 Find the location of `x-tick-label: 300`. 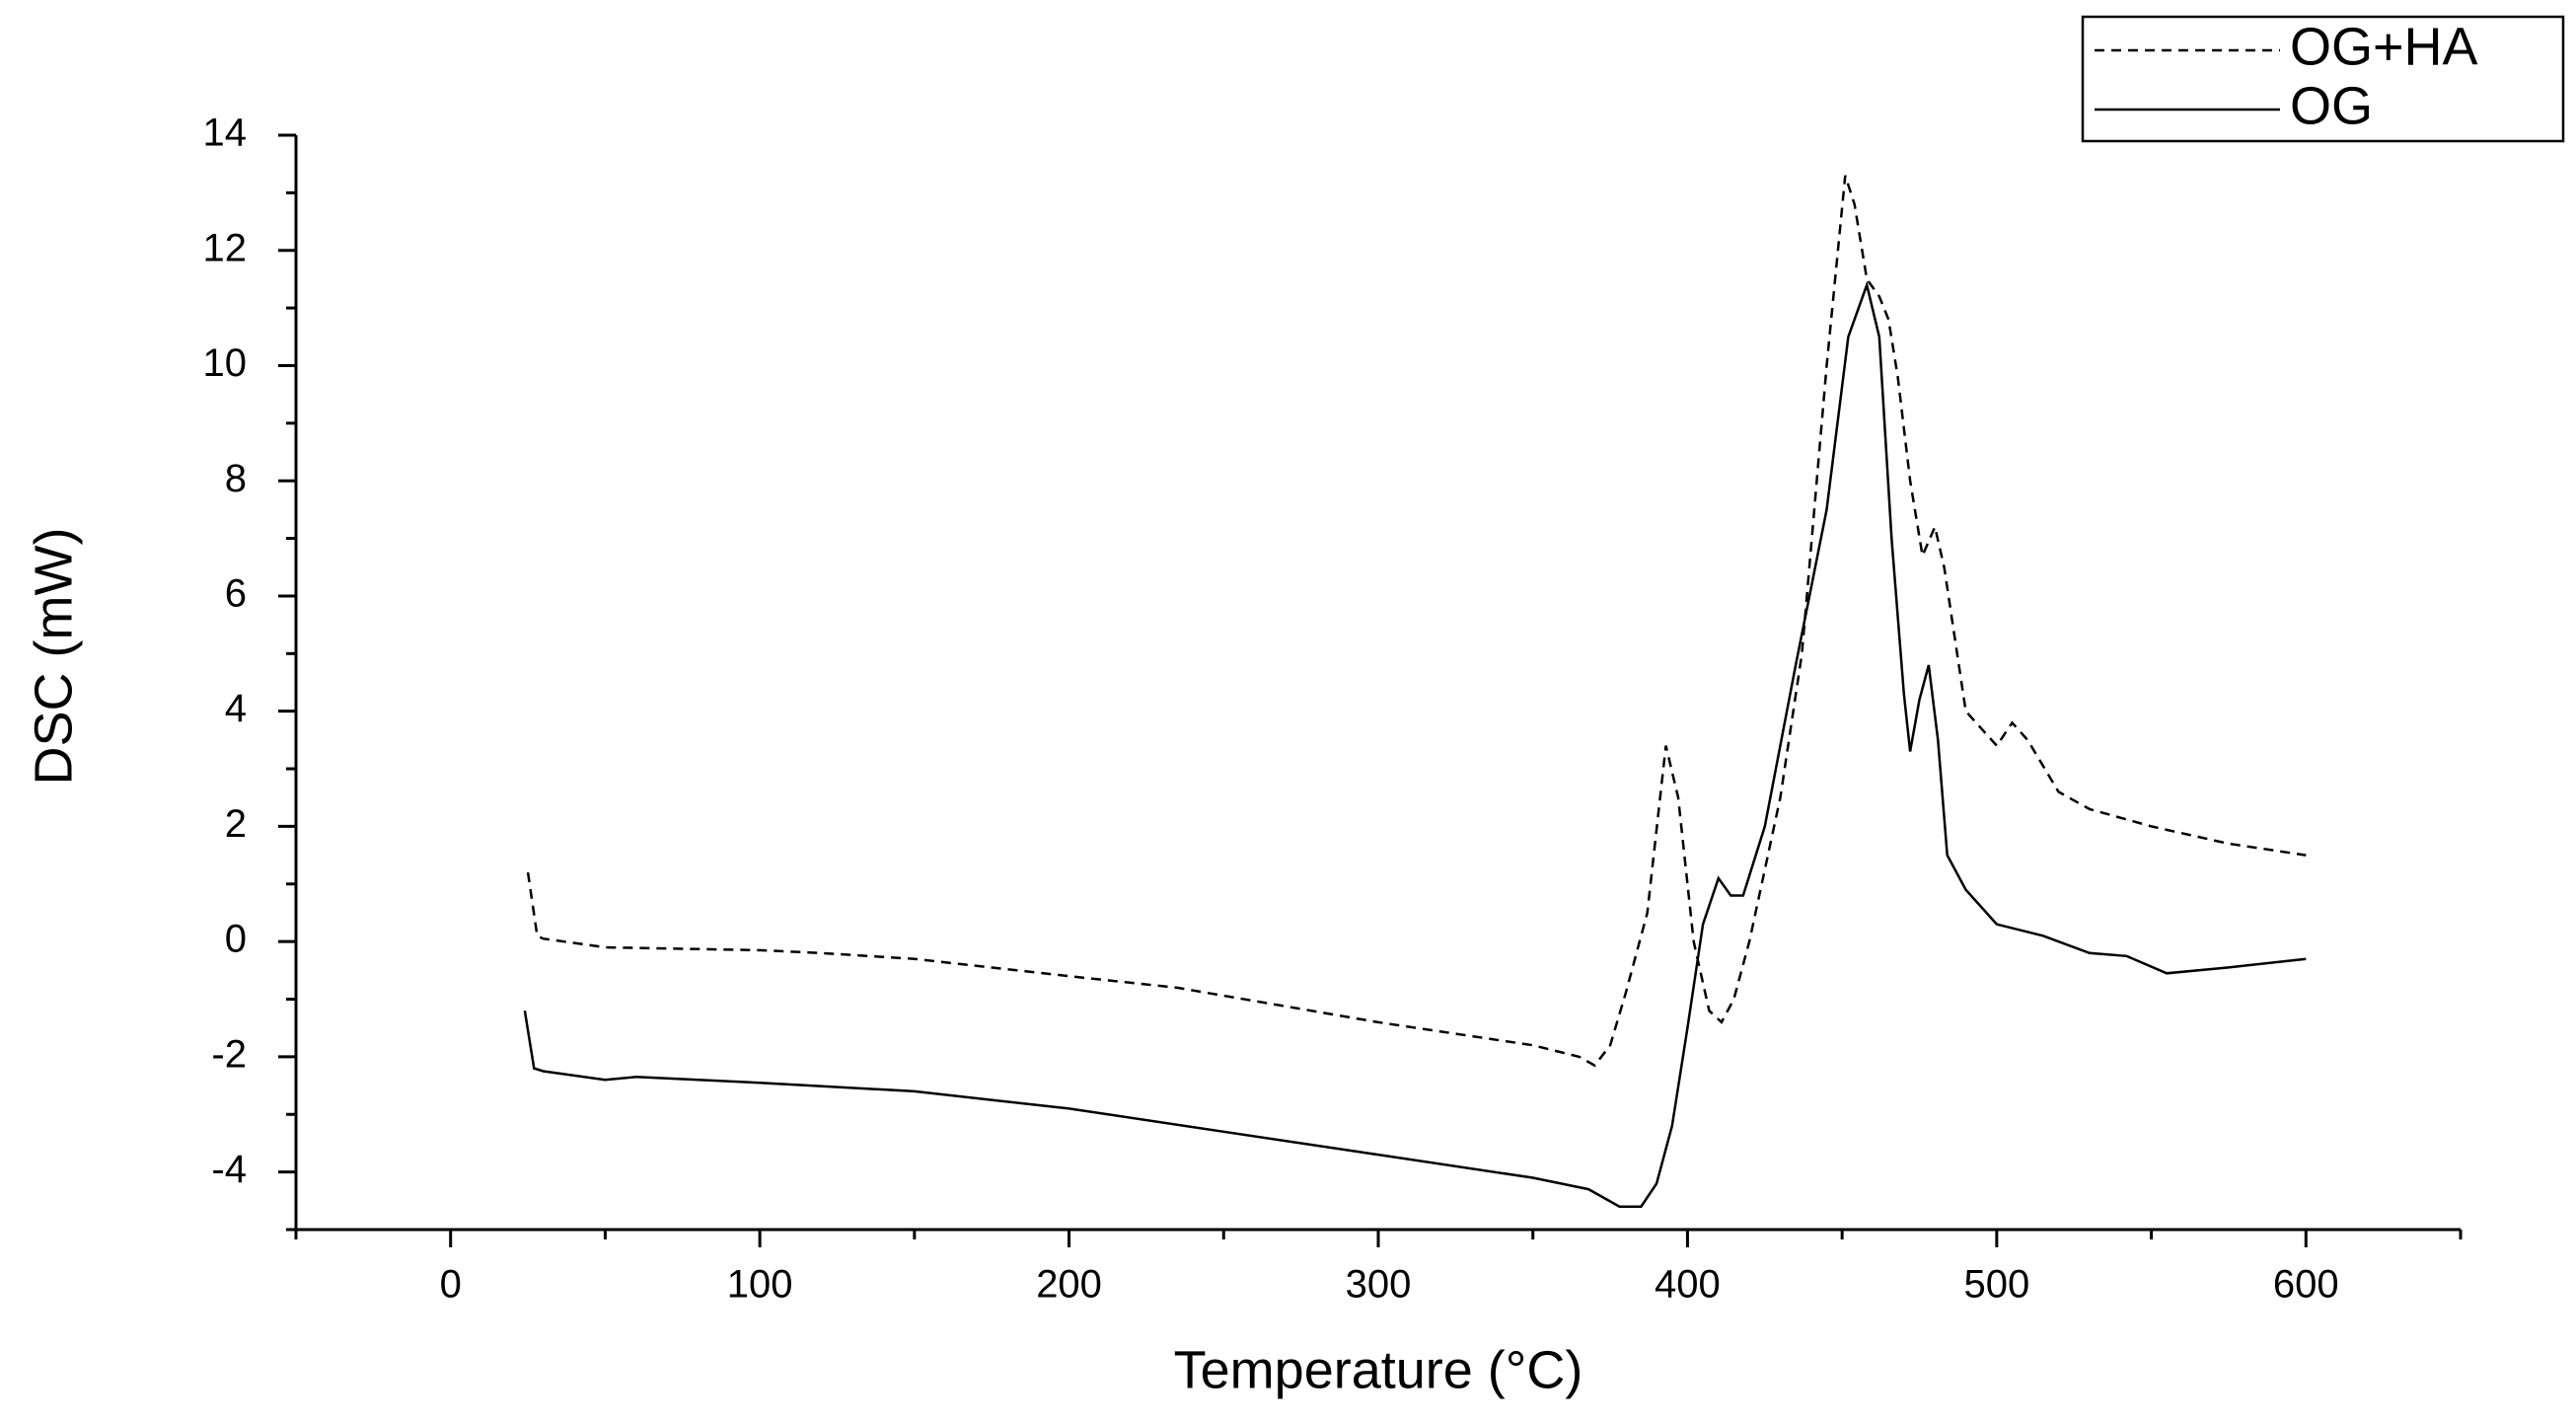

x-tick-label: 300 is located at coordinates (1379, 1285).